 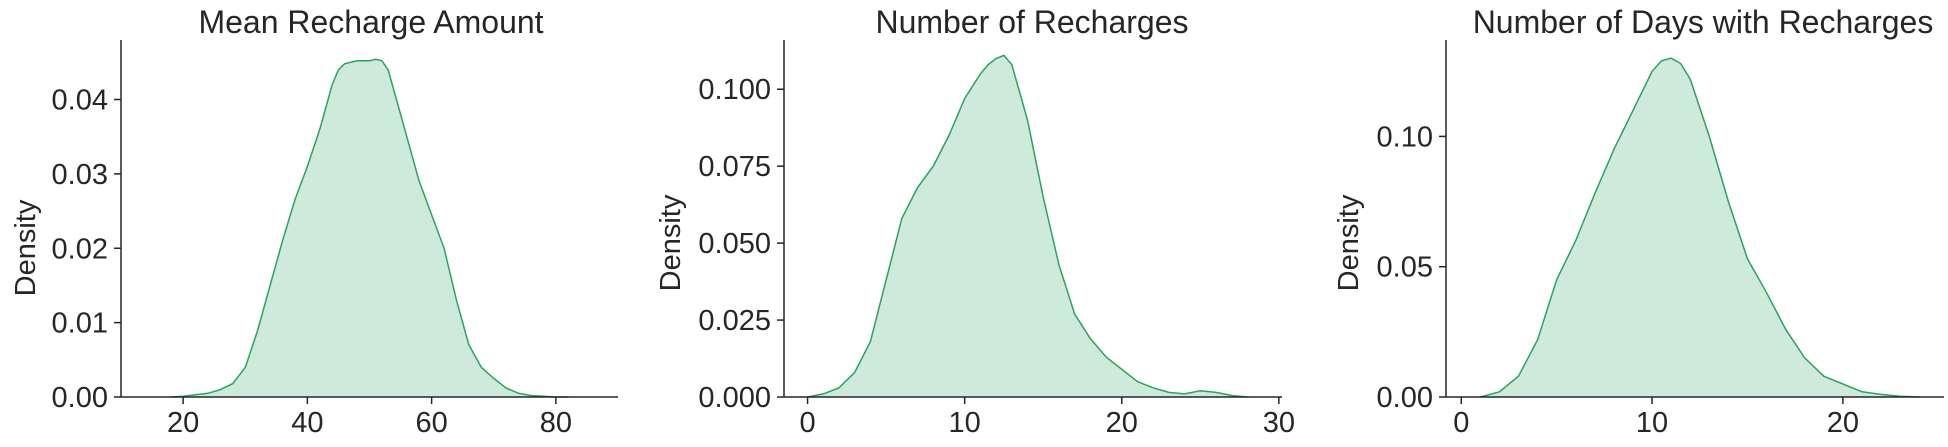 I want to click on x-tick-label: 40, so click(x=307, y=423).